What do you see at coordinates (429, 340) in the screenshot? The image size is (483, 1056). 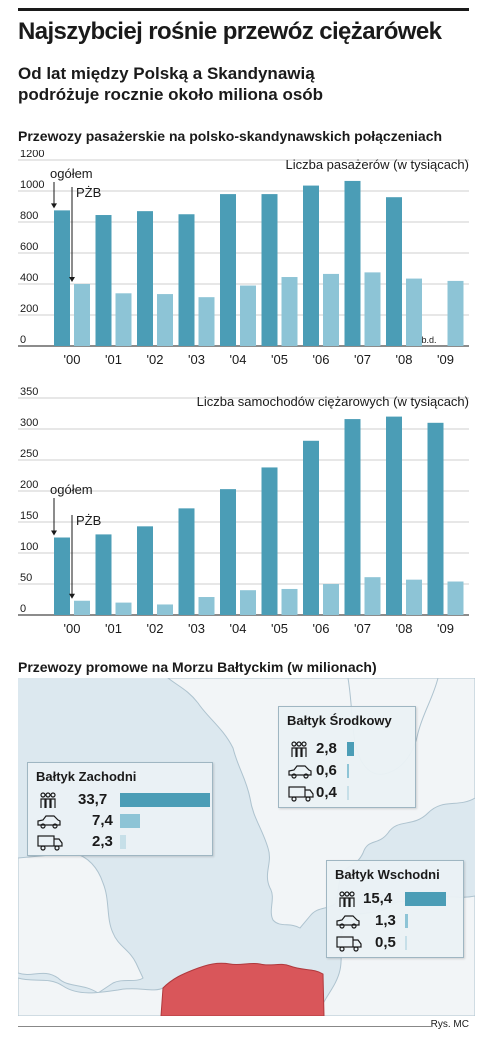 I see `no-data-note: b.d.` at bounding box center [429, 340].